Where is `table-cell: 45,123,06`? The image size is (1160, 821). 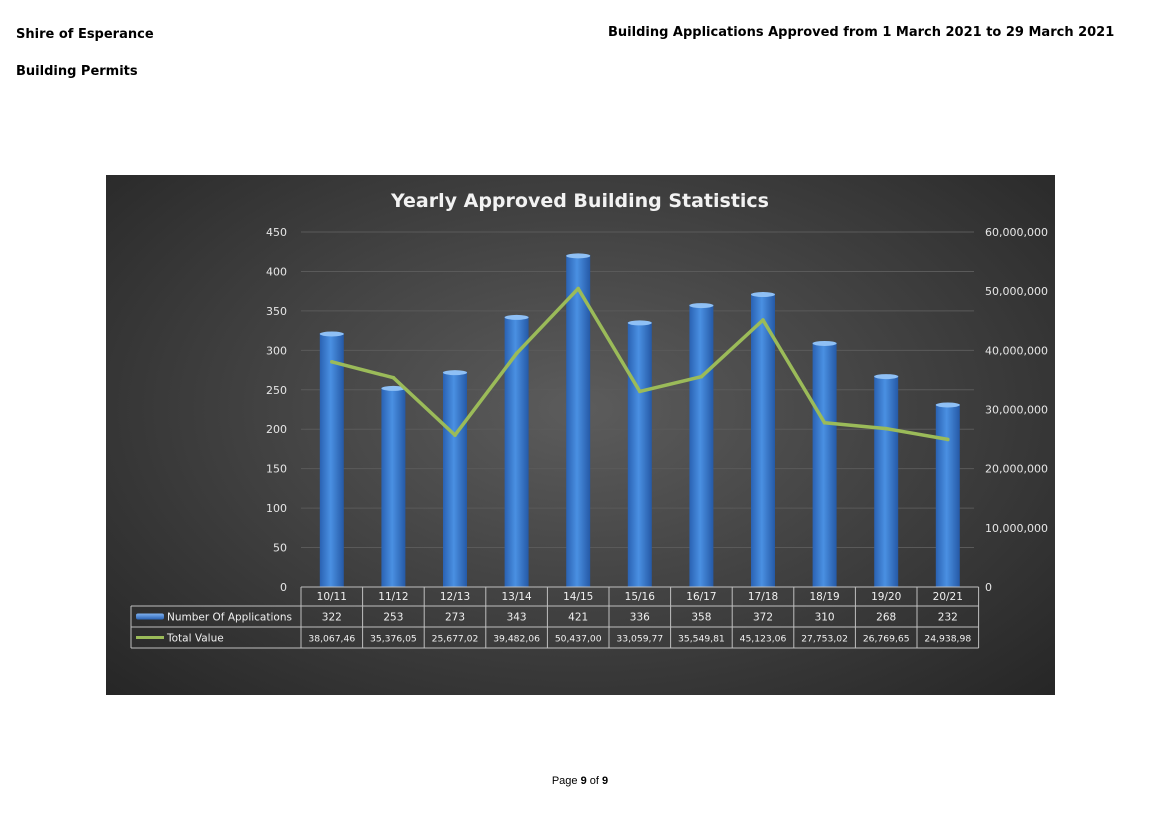 table-cell: 45,123,06 is located at coordinates (763, 639).